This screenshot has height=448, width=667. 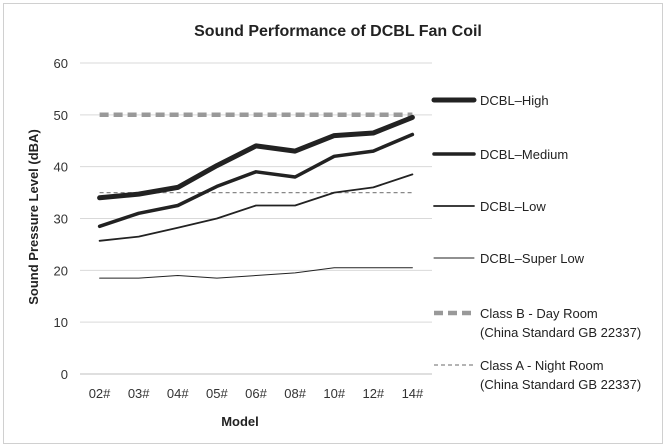 I want to click on x-tick-label: 06#, so click(x=256, y=393).